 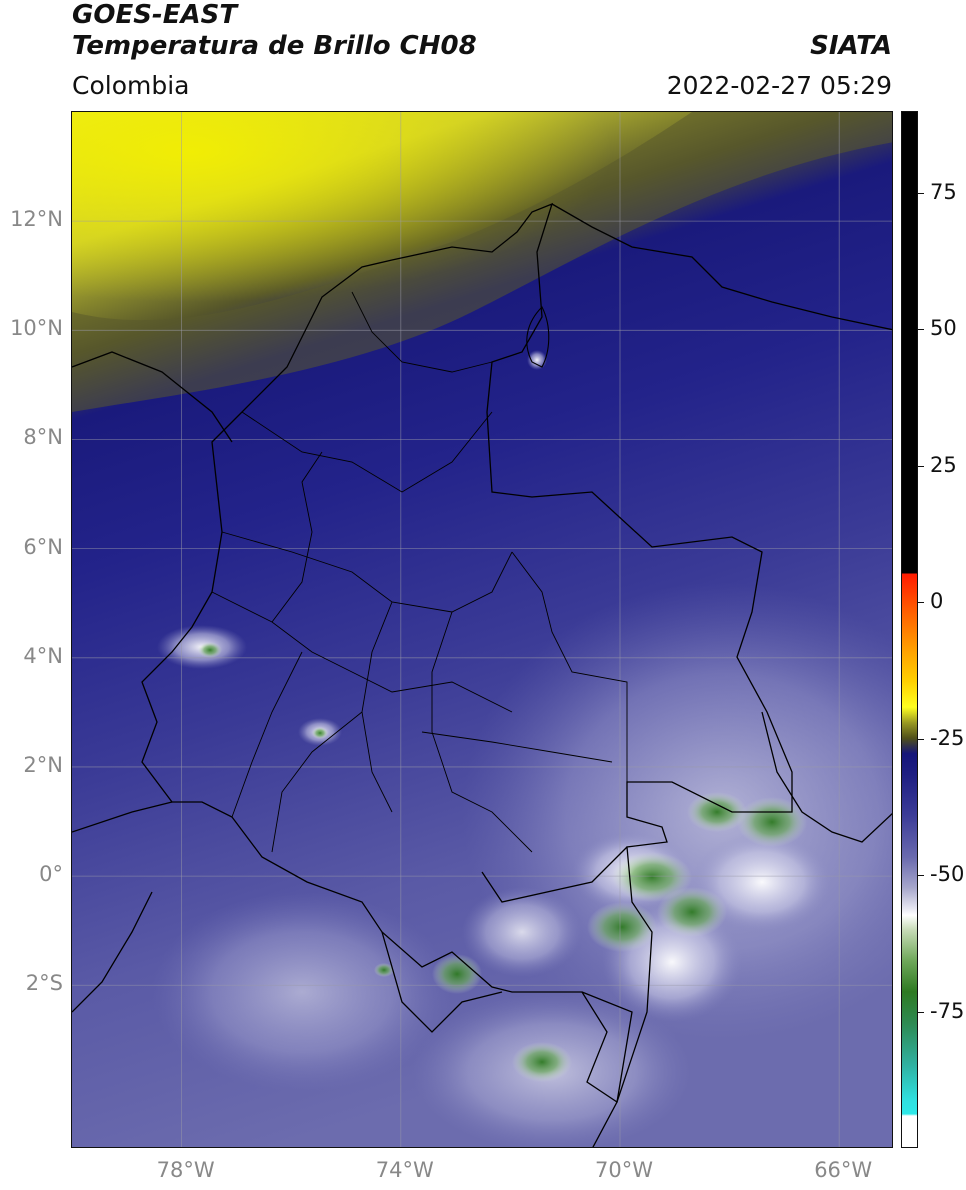 What do you see at coordinates (943, 191) in the screenshot?
I see `colorbar-tick-label: 75` at bounding box center [943, 191].